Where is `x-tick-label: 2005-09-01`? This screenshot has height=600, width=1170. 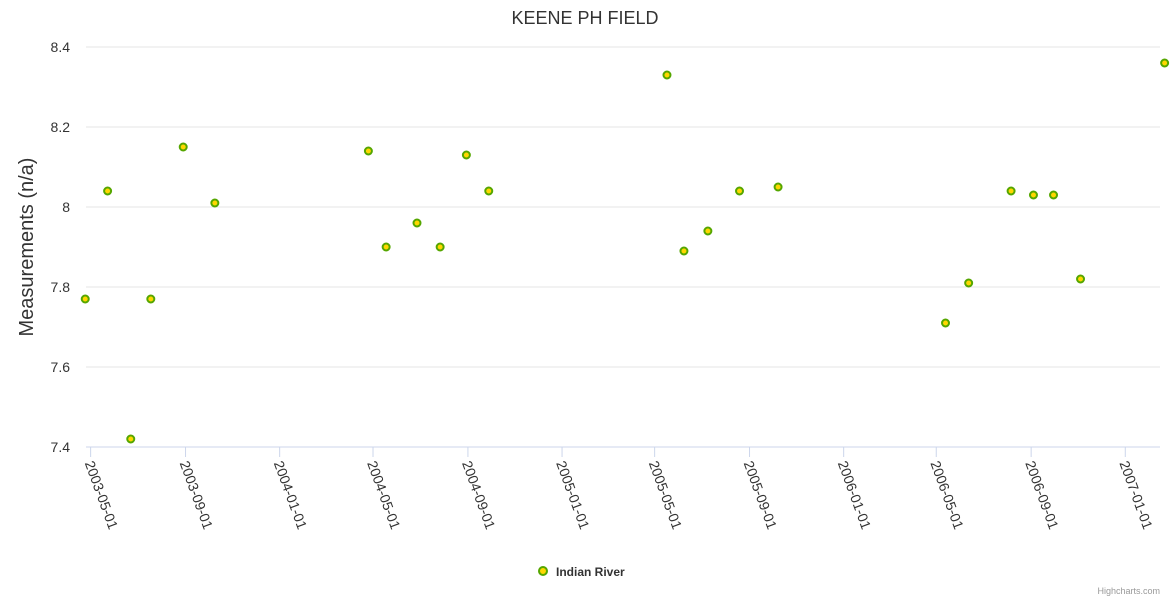 x-tick-label: 2005-09-01 is located at coordinates (761, 495).